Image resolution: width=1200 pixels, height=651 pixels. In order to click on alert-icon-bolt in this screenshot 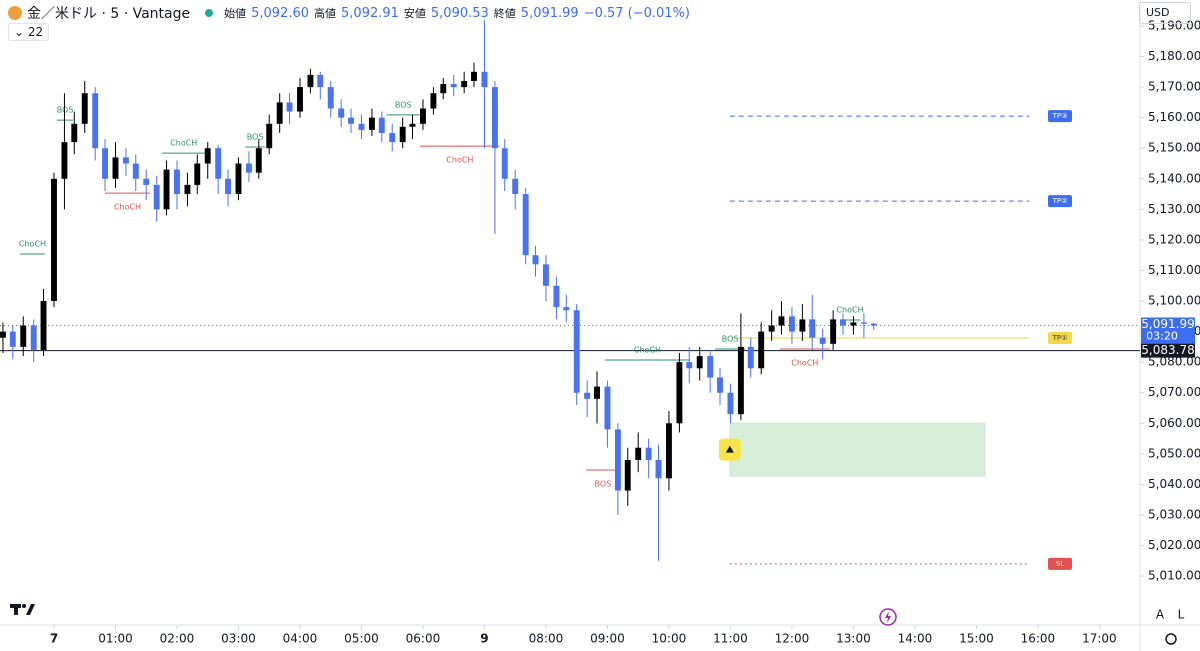, I will do `click(888, 617)`.